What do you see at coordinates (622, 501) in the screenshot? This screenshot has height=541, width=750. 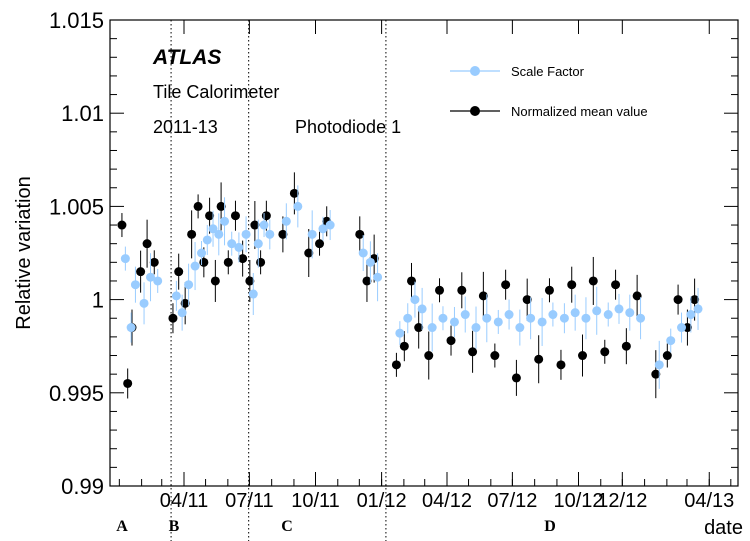 I see `x-tick-label: 12/12` at bounding box center [622, 501].